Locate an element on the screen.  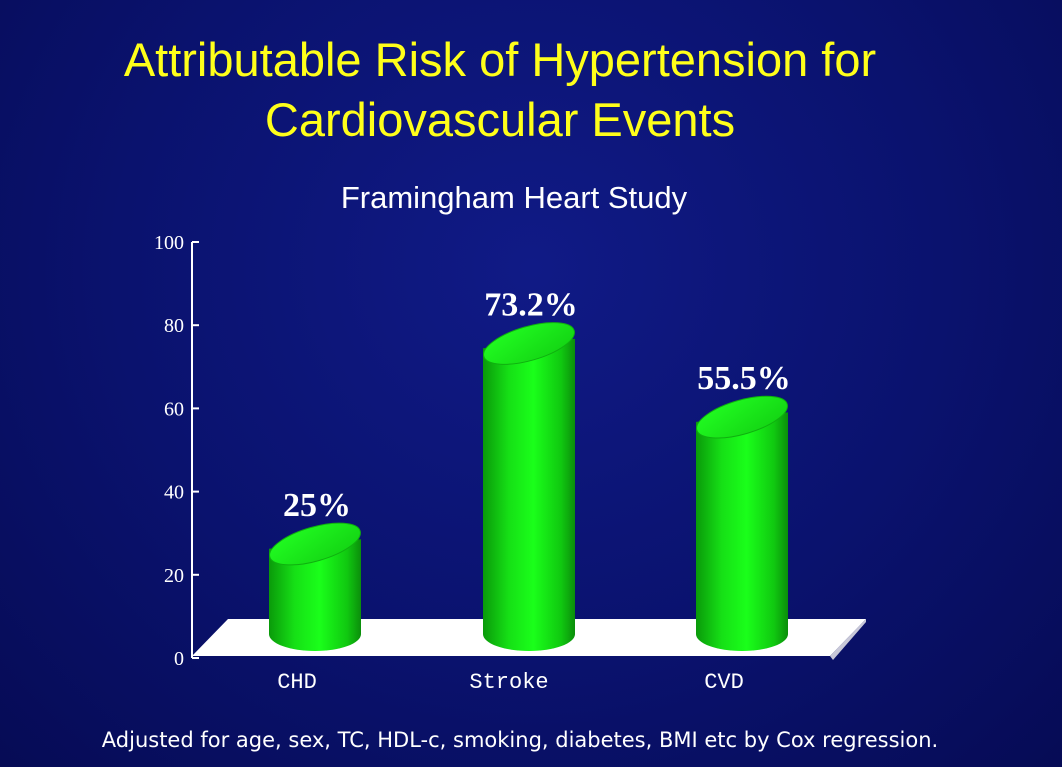
bar-cvd is located at coordinates (742, 523).